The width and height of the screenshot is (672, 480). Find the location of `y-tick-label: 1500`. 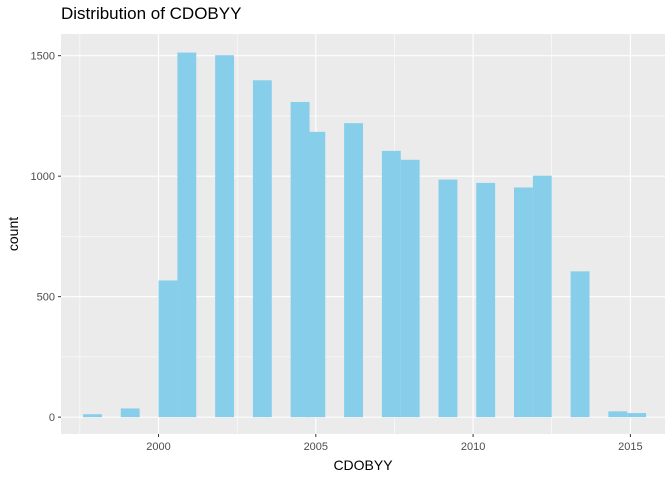

y-tick-label: 1500 is located at coordinates (43, 57).